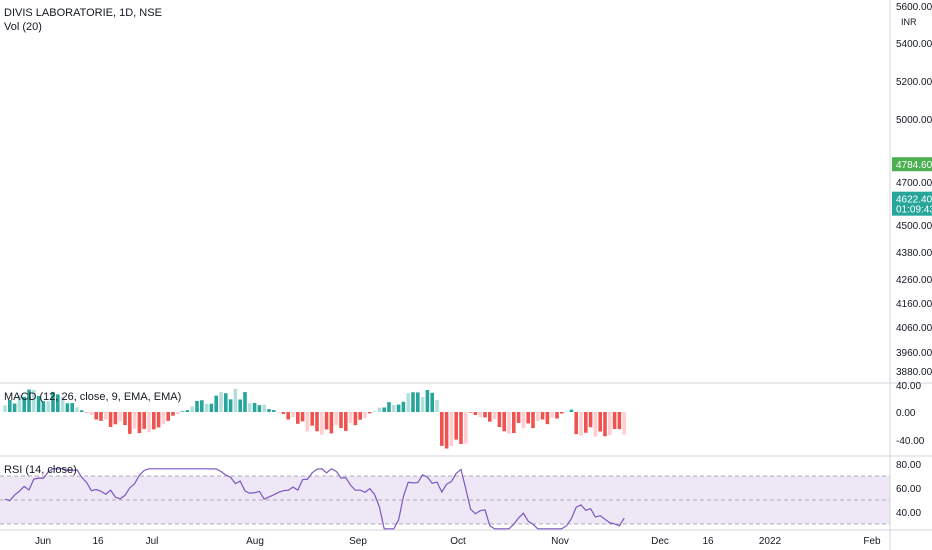 Image resolution: width=932 pixels, height=550 pixels. Describe the element at coordinates (914, 82) in the screenshot. I see `price-tick-label: 5200.00` at that location.